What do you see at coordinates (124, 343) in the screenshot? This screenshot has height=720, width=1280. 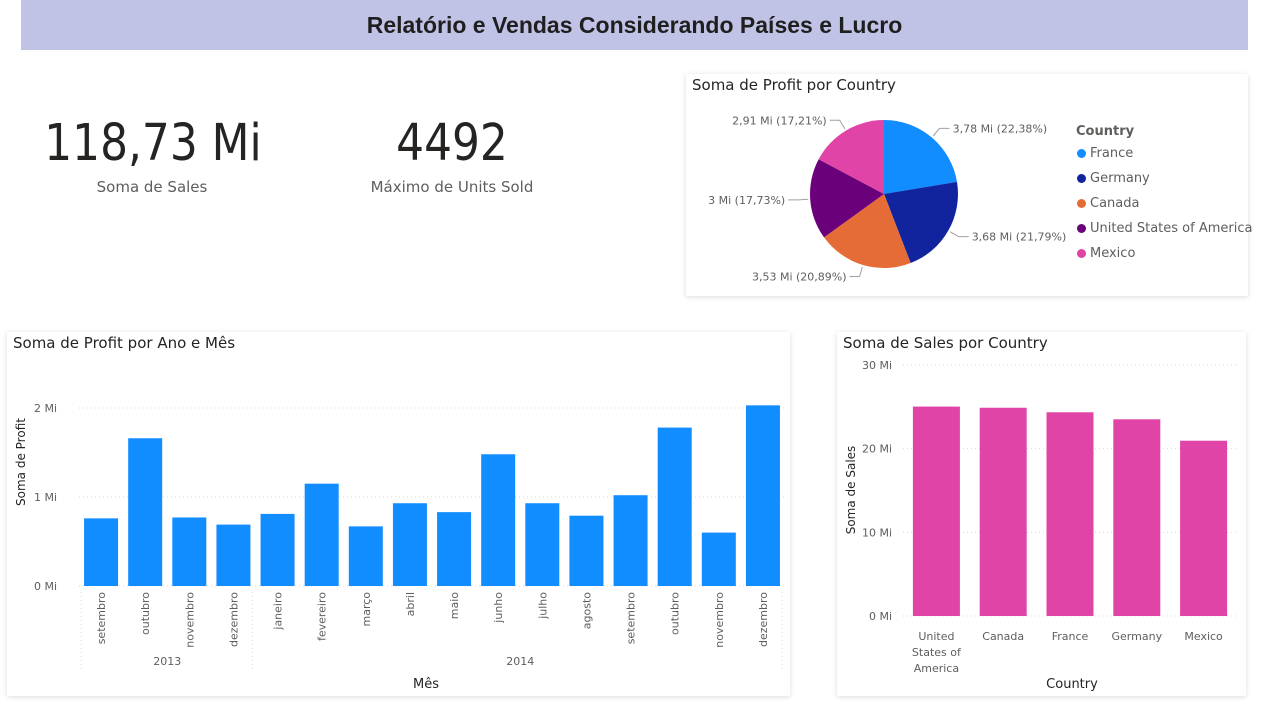 I see `profit-chart-title: Soma de Profit por Ano e Mês` at bounding box center [124, 343].